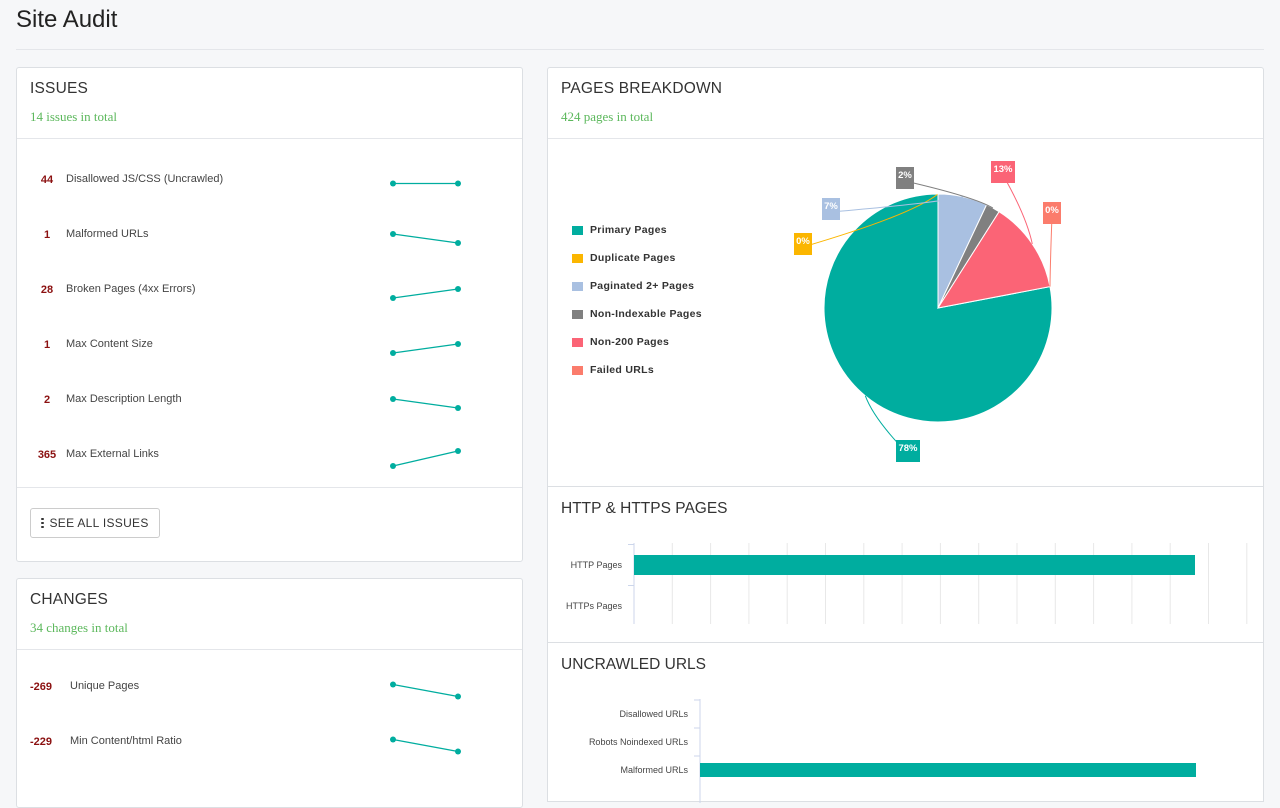 Image resolution: width=1280 pixels, height=808 pixels. I want to click on see-all-issues-button: SEE ALL ISSUES, so click(95, 523).